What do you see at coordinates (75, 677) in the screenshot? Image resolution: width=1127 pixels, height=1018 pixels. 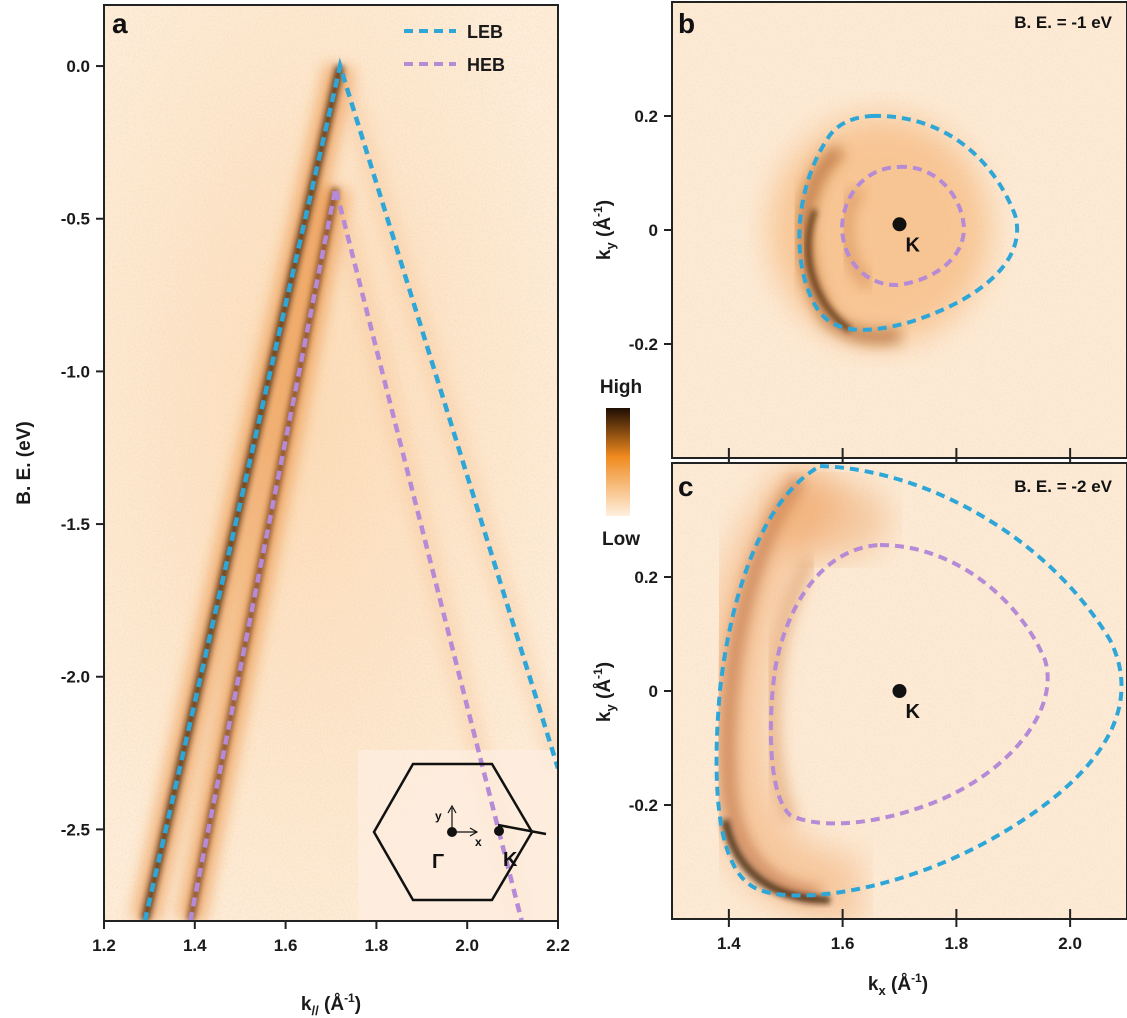 I see `y-tick-label: -2.0` at bounding box center [75, 677].